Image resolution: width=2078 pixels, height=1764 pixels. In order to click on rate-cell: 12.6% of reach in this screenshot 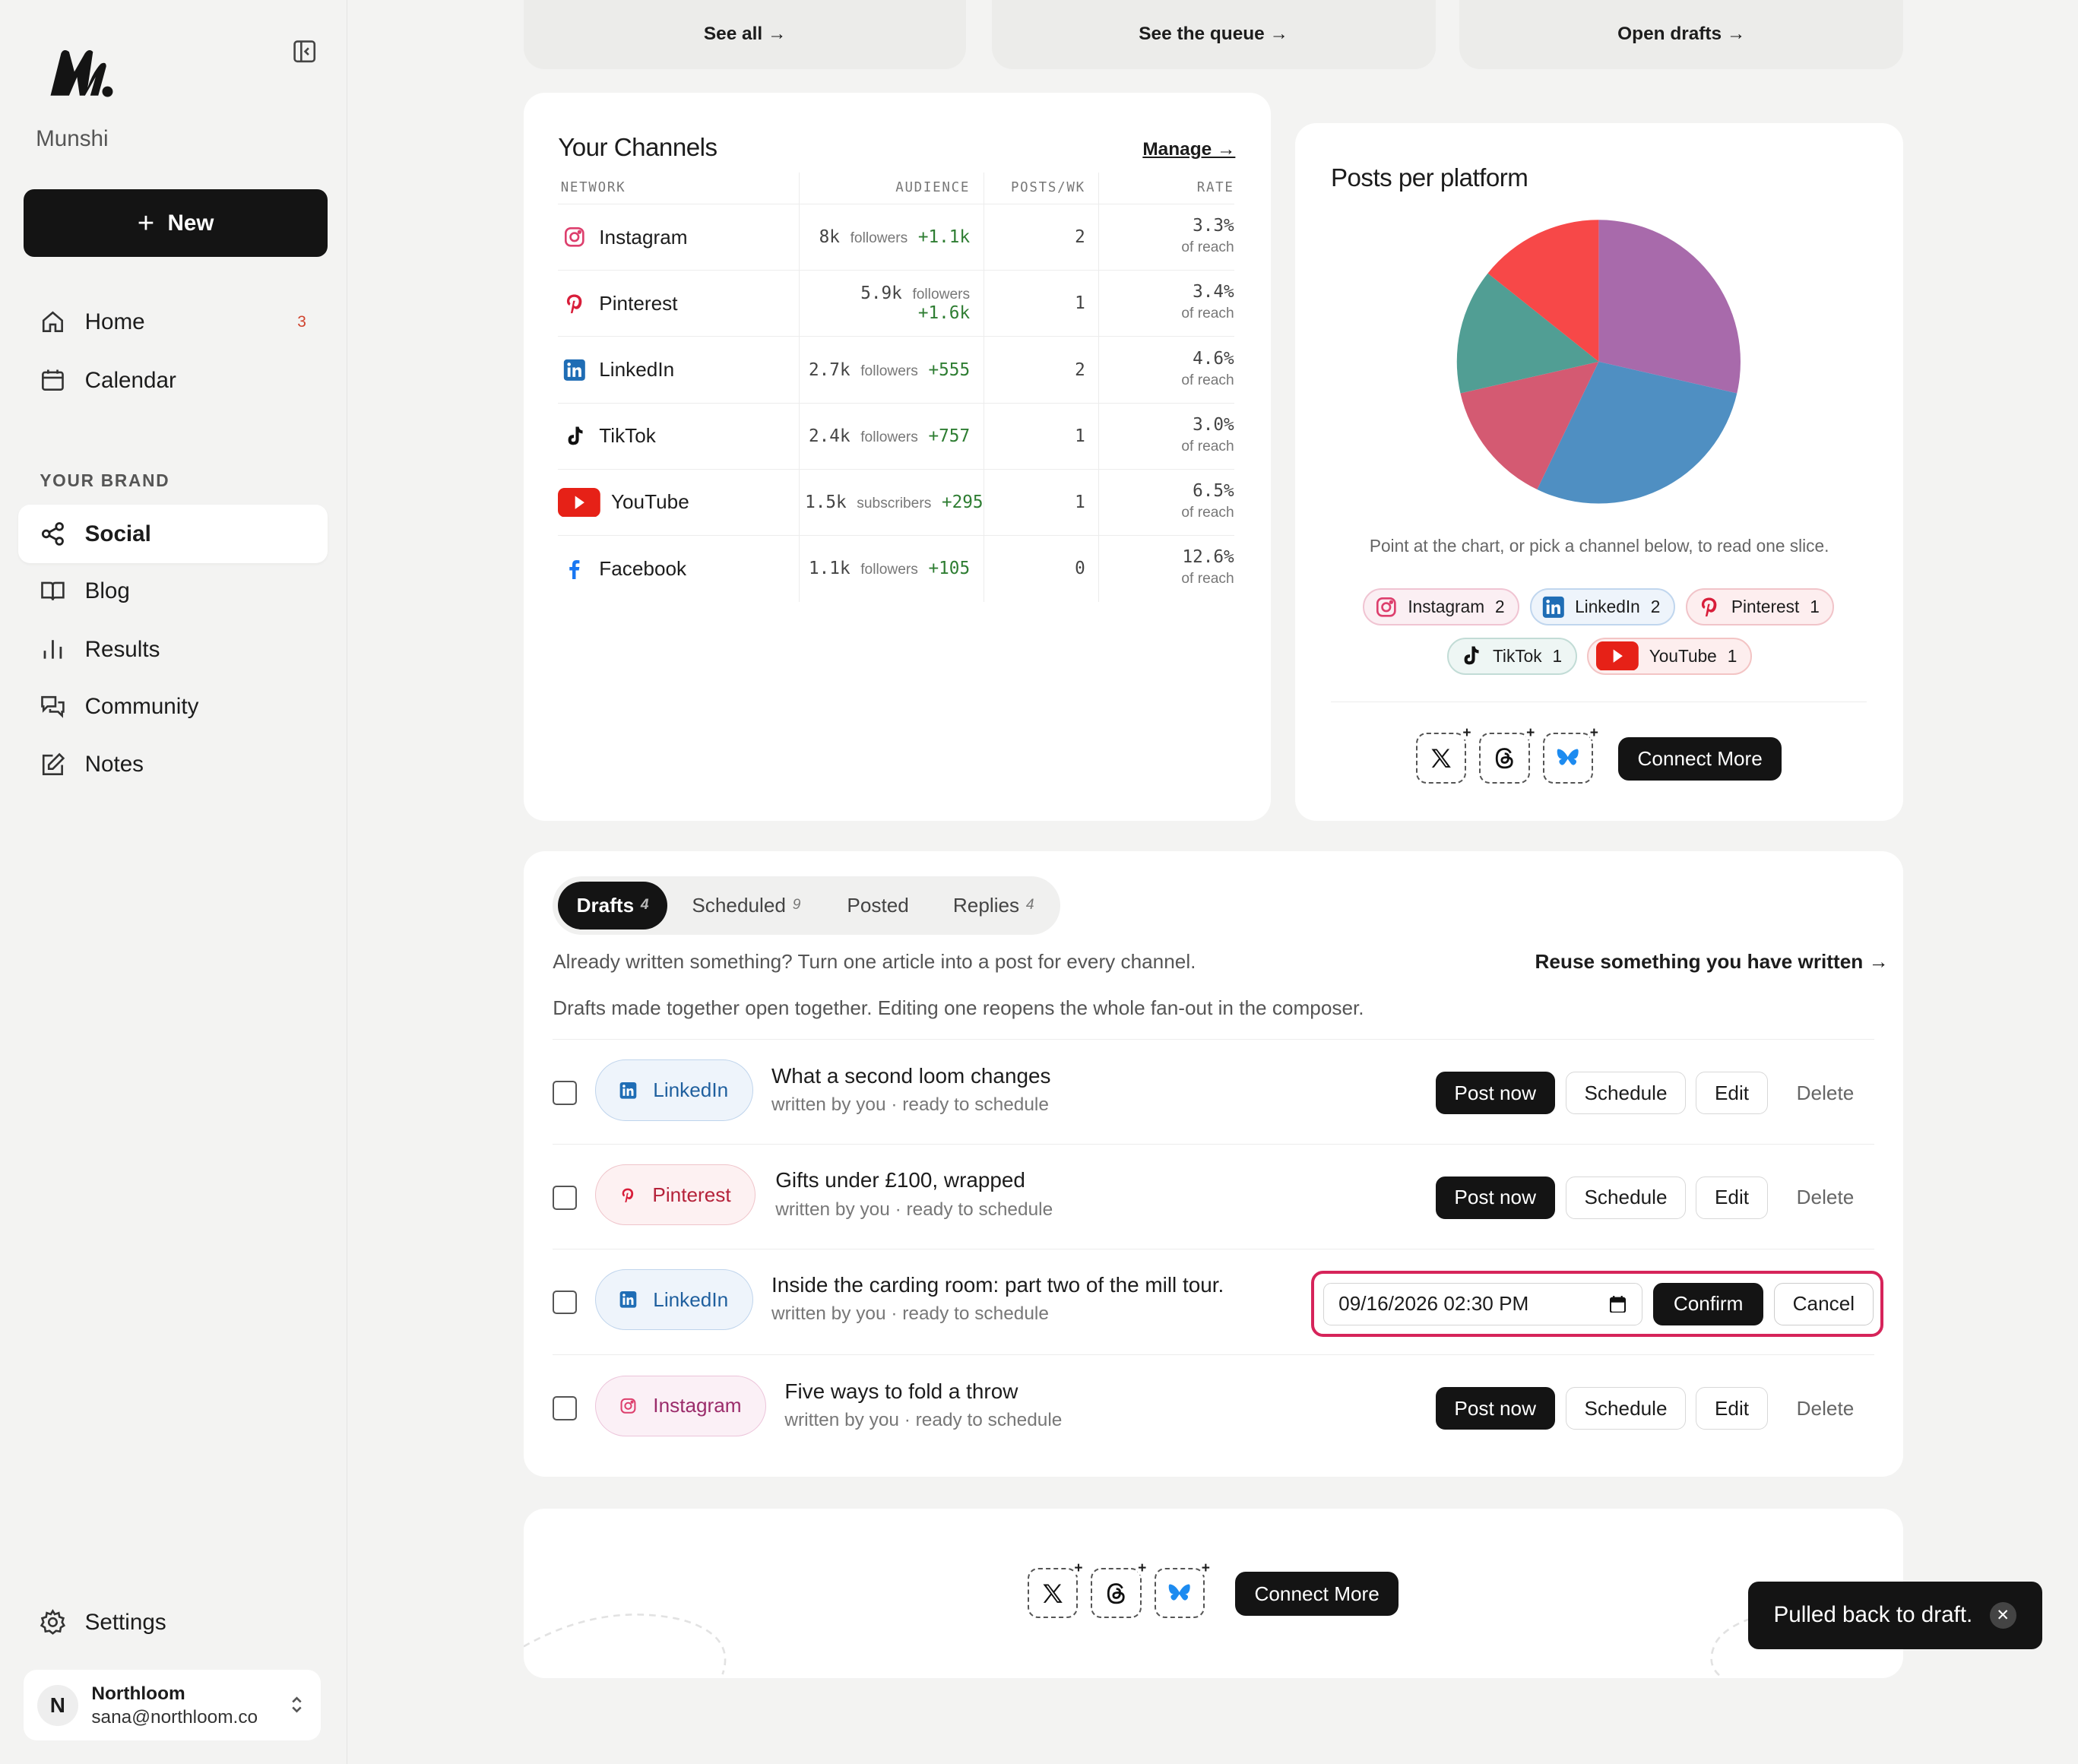, I will do `click(1166, 568)`.